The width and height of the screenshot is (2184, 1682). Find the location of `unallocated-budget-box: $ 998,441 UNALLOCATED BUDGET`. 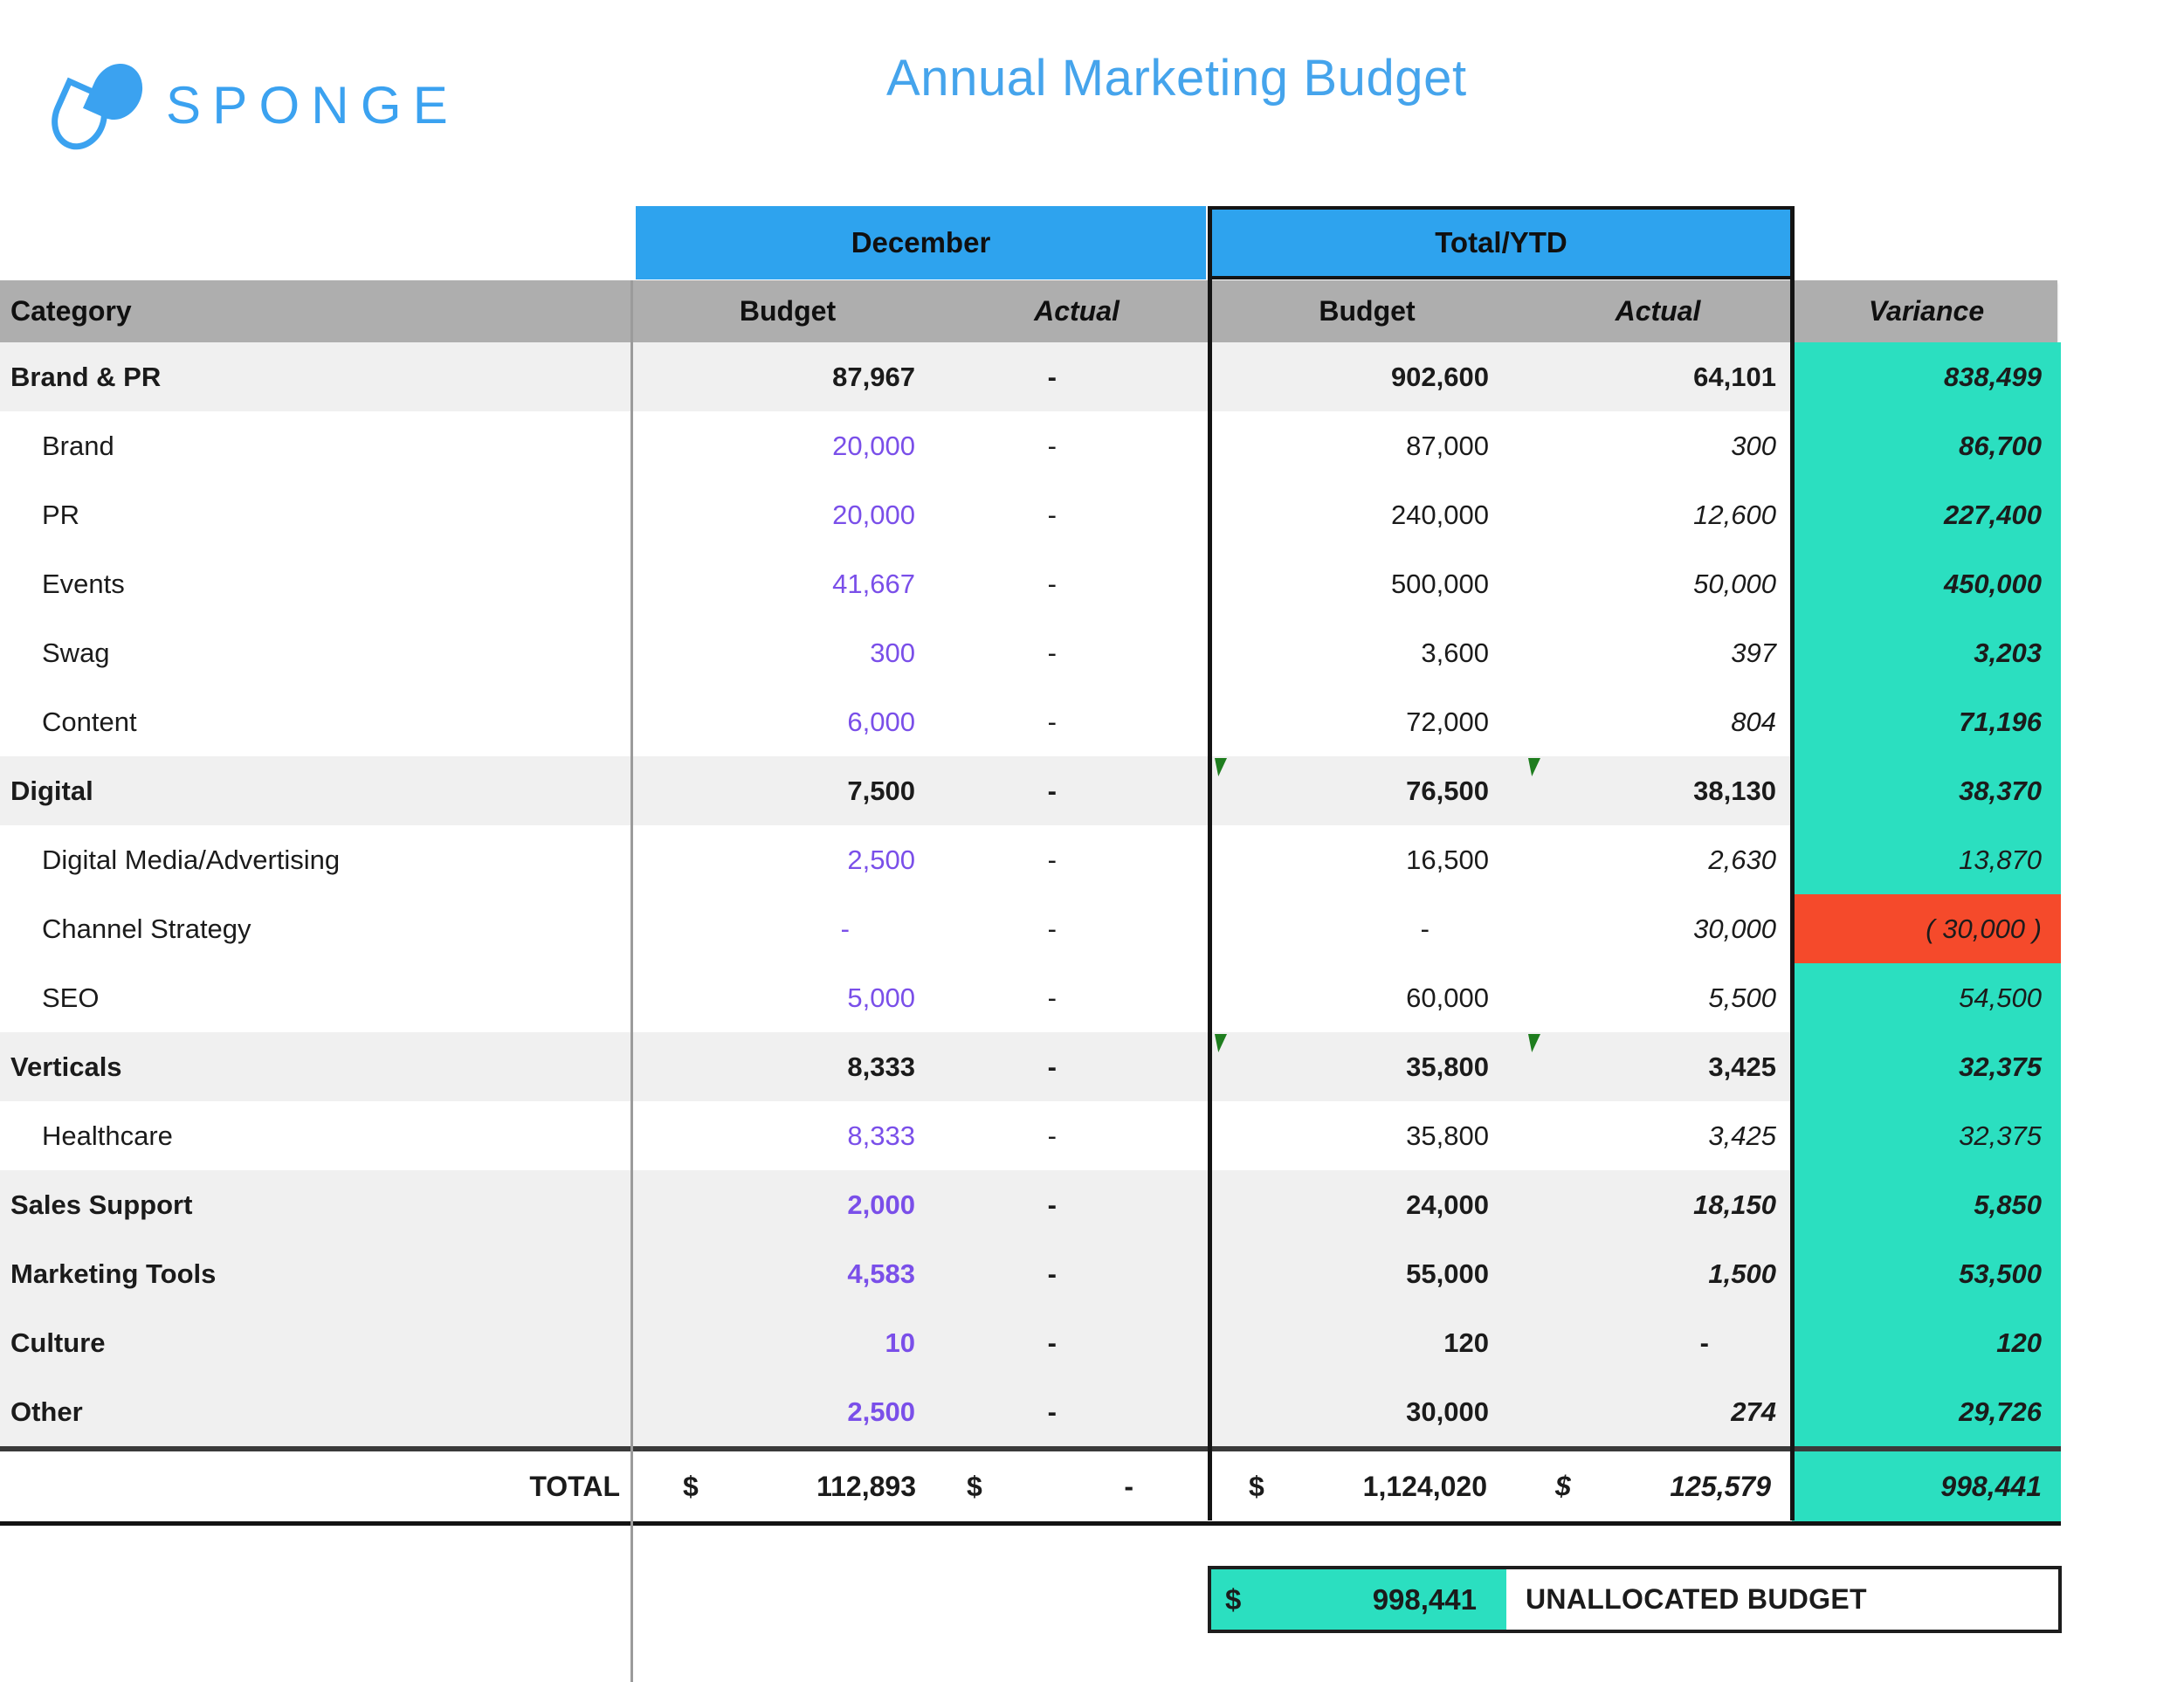

unallocated-budget-box: $ 998,441 UNALLOCATED BUDGET is located at coordinates (1635, 1599).